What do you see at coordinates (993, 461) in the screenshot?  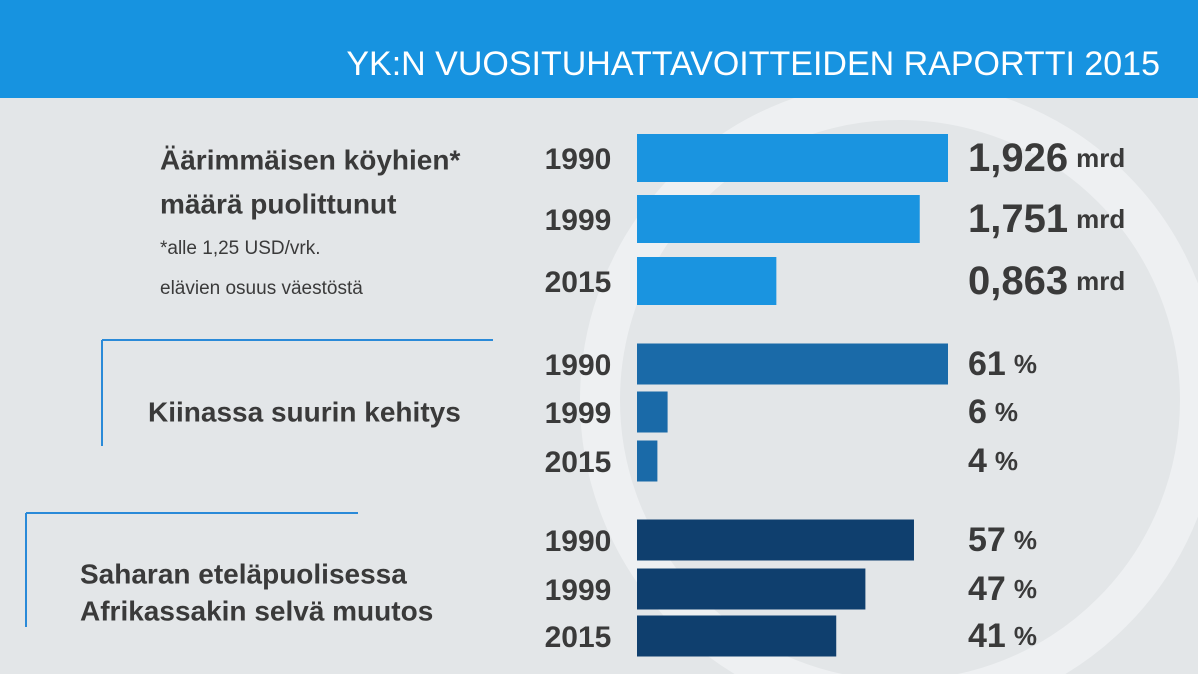 I see `value-label: 4%` at bounding box center [993, 461].